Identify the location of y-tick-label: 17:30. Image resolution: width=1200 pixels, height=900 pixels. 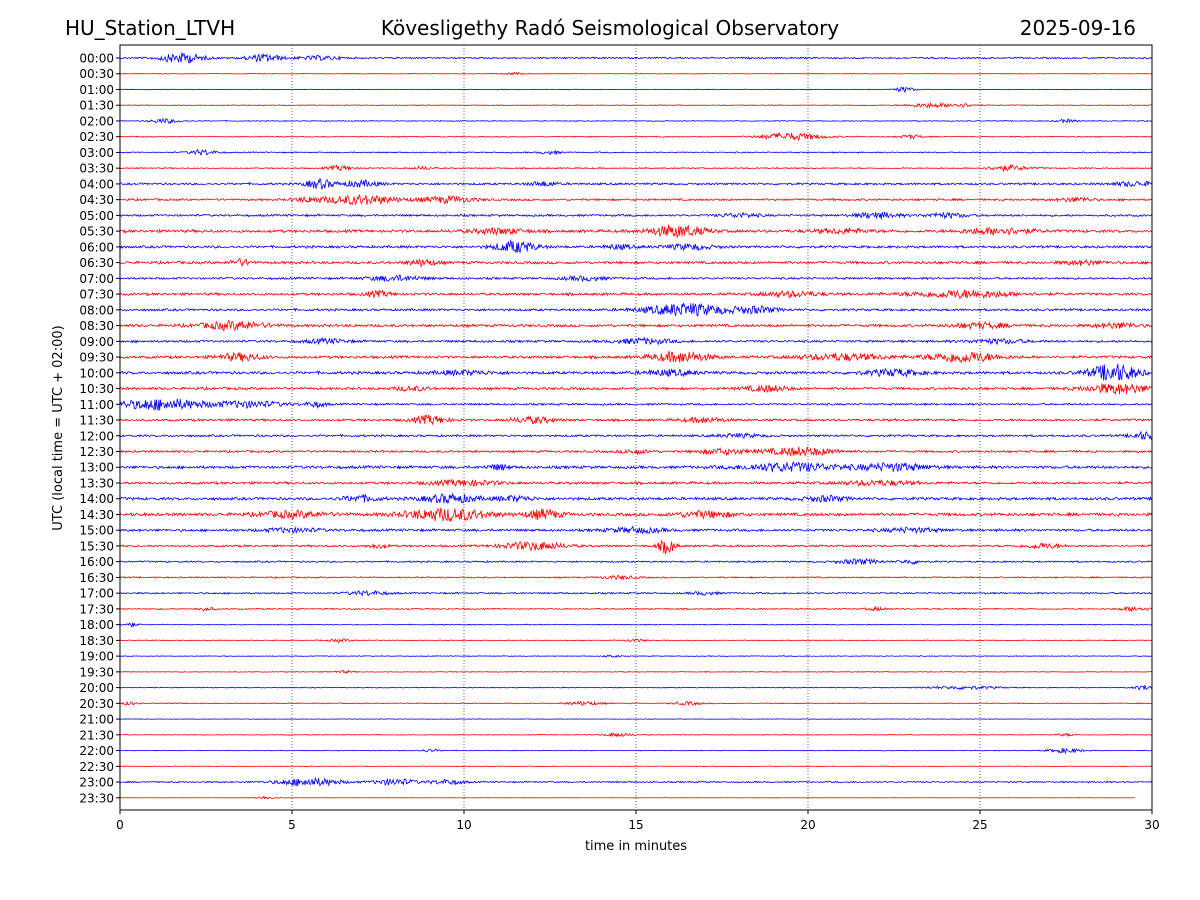
(96, 609).